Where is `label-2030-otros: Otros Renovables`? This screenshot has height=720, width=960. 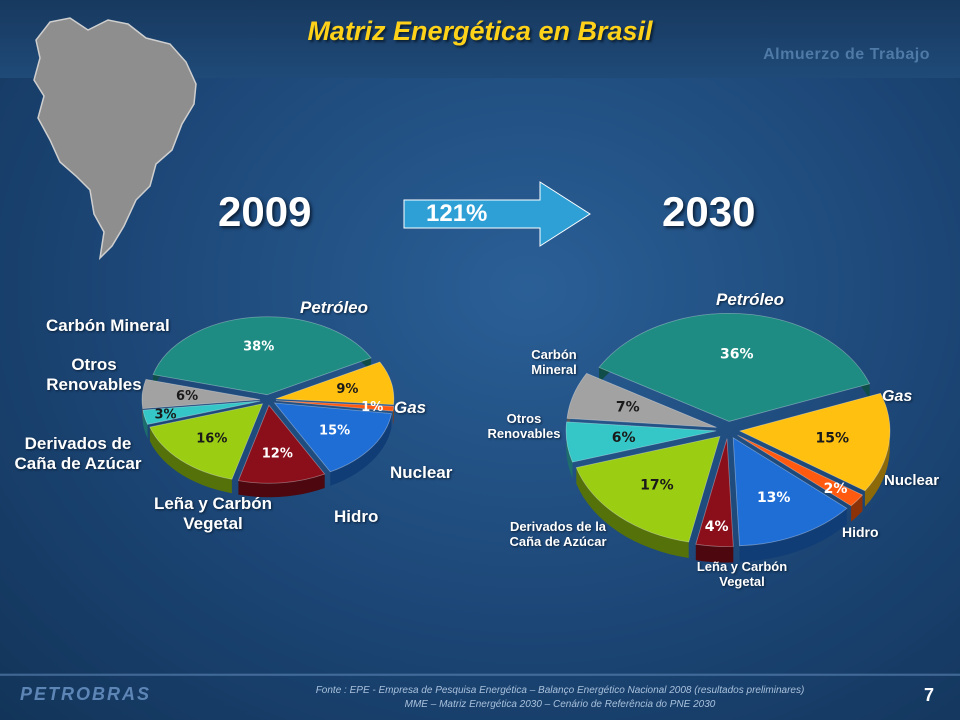 label-2030-otros: Otros Renovables is located at coordinates (524, 426).